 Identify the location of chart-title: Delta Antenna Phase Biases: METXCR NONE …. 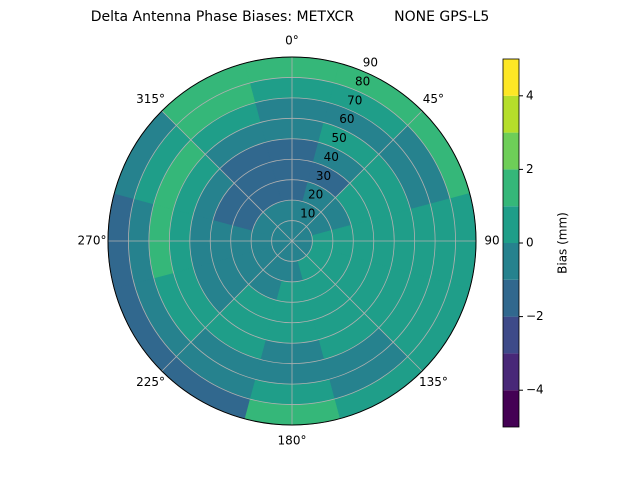
(290, 17).